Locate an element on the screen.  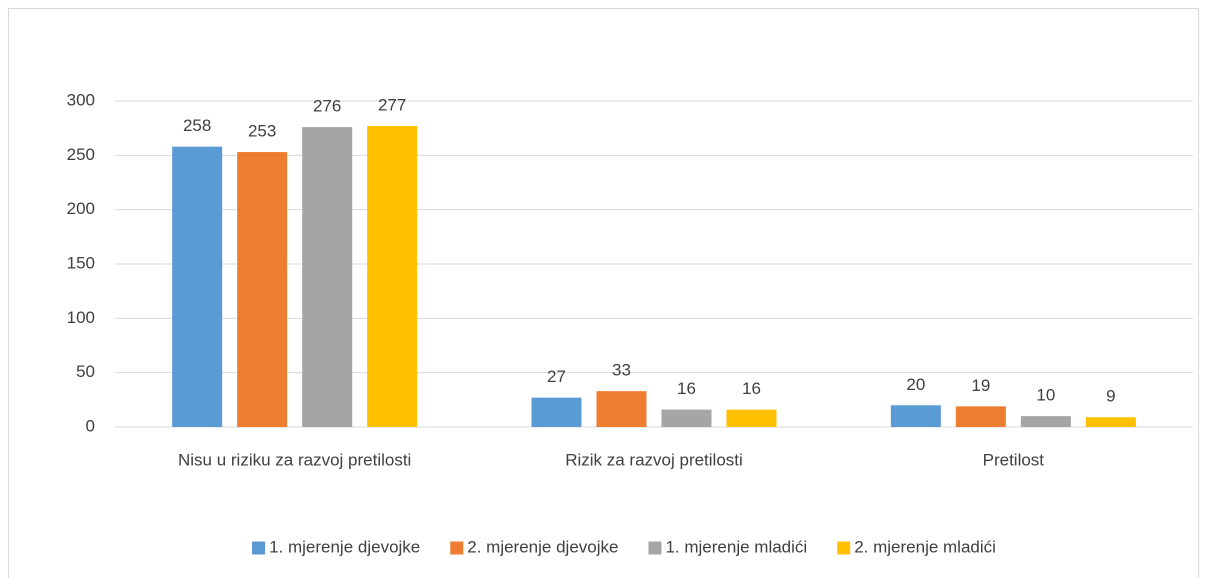
data-label: 253 is located at coordinates (262, 131).